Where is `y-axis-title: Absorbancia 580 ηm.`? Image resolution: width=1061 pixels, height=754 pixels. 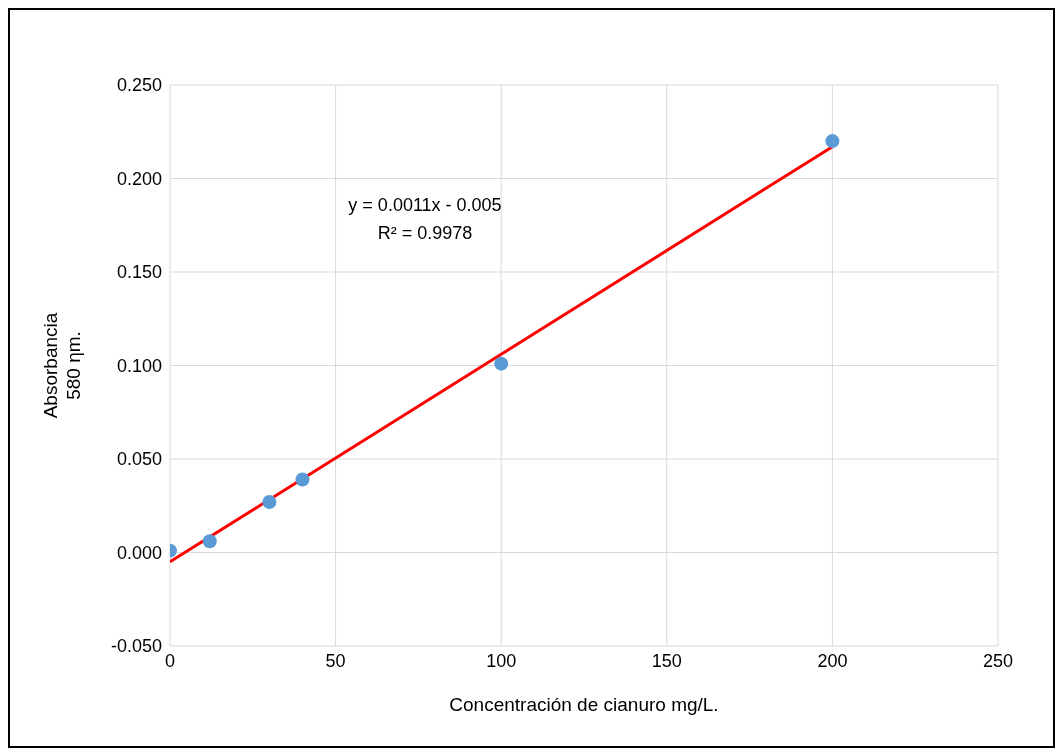
y-axis-title: Absorbancia 580 ηm. is located at coordinates (62, 365).